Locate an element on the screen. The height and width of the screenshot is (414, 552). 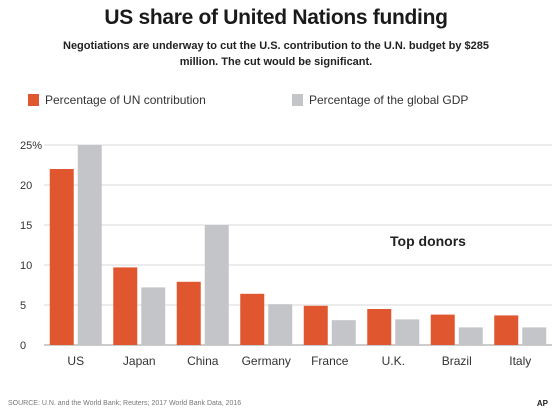
legend-swatch-gdp is located at coordinates (297, 100).